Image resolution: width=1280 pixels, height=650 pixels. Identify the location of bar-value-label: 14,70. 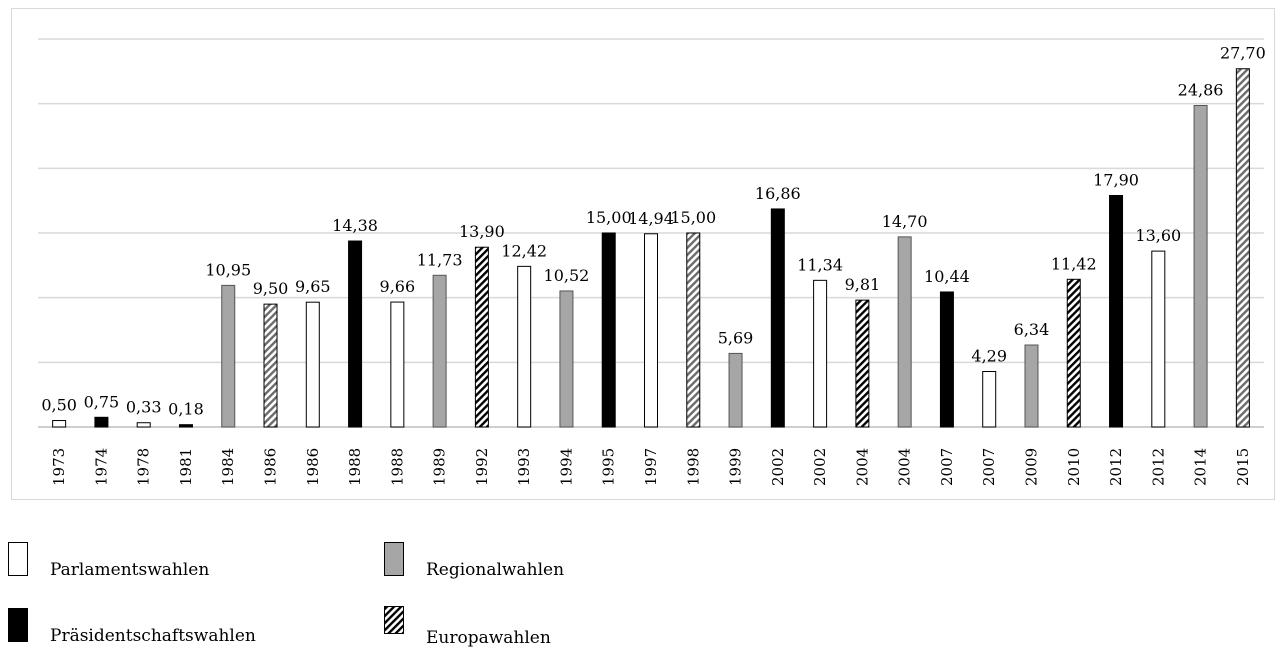
(905, 221).